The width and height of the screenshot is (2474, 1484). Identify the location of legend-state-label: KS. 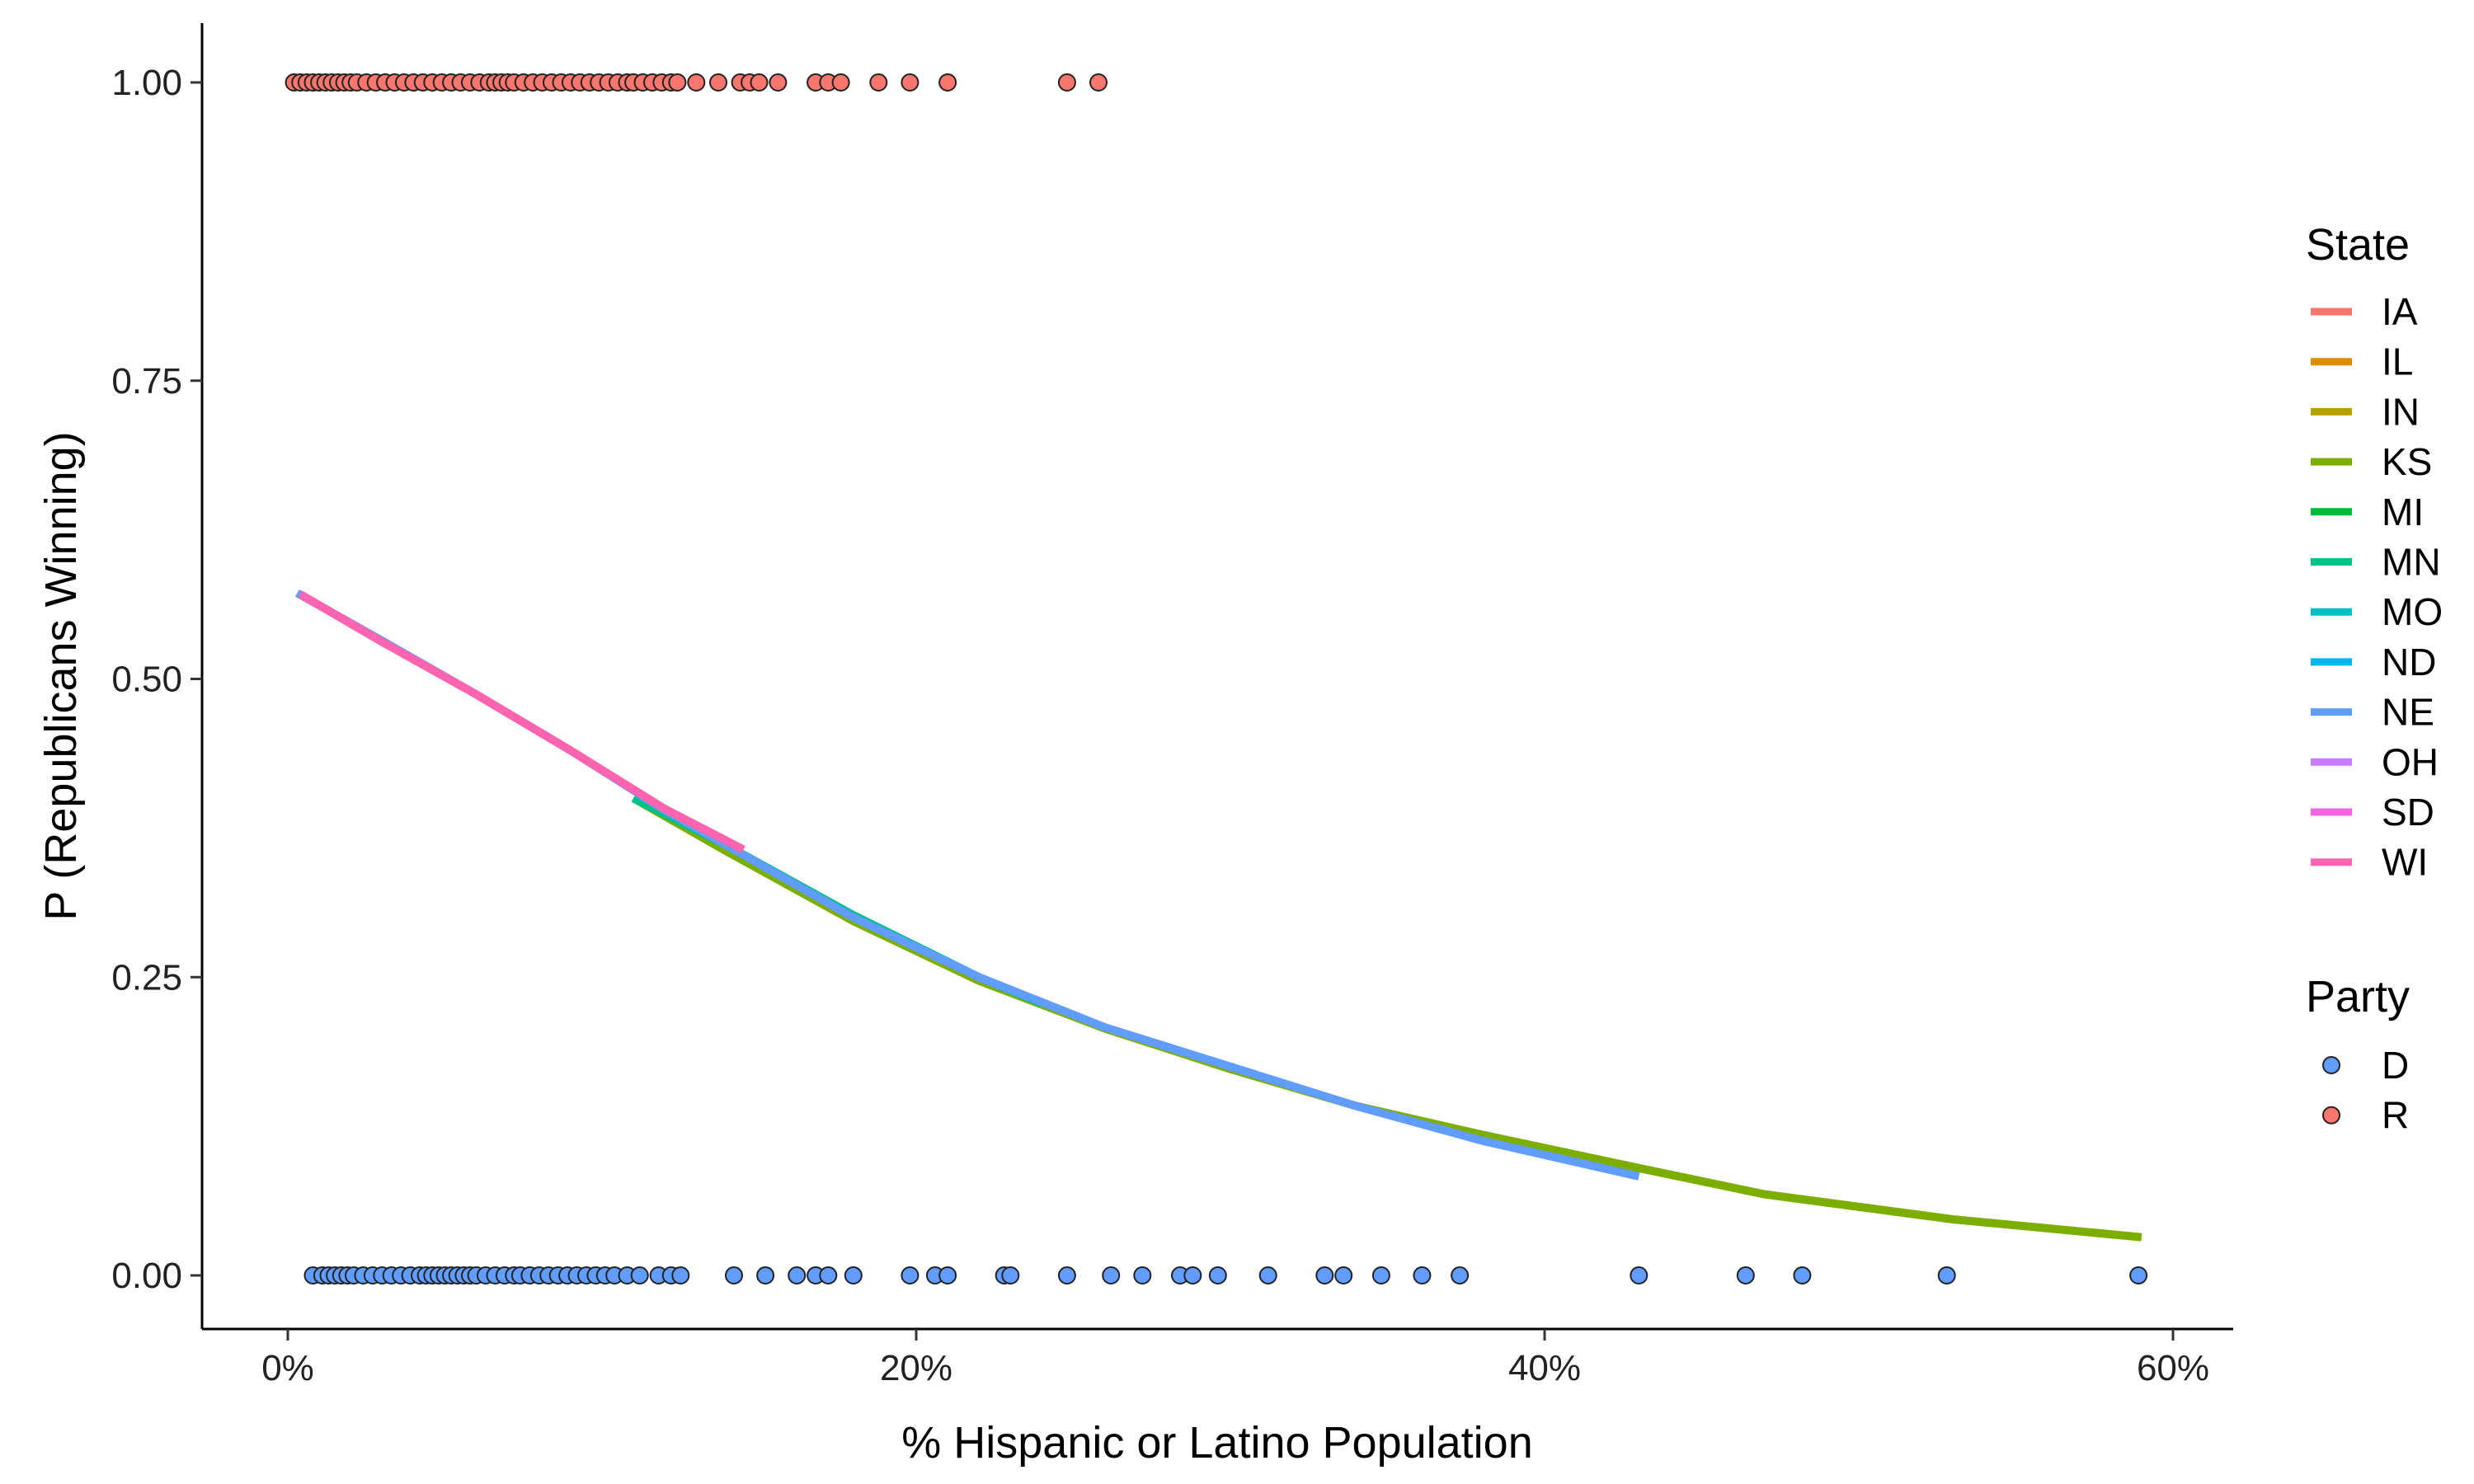
(2407, 461).